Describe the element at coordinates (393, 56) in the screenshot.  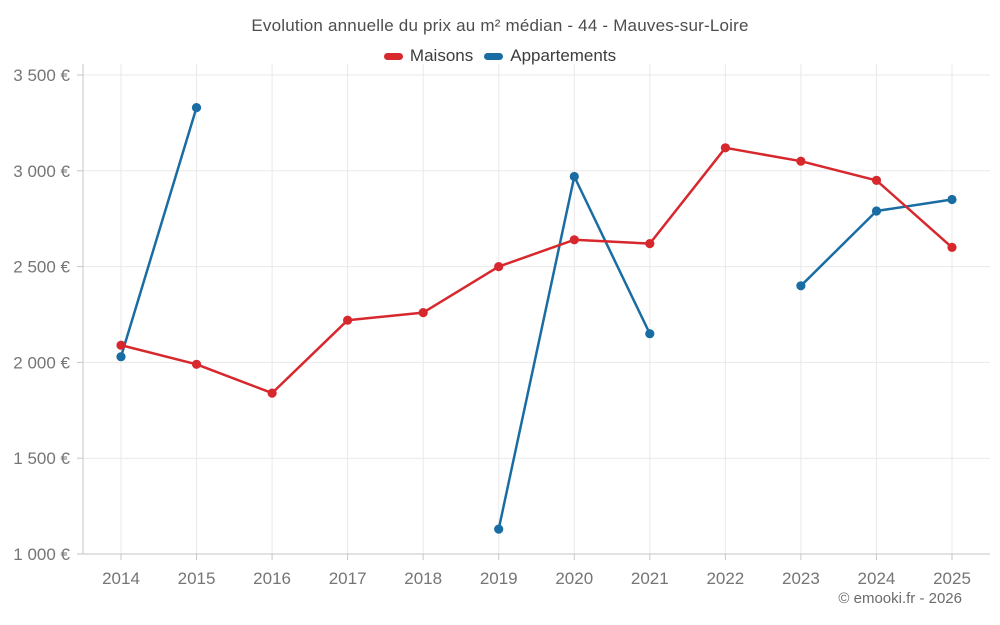
I see `legend-swatch-maisons-icon` at that location.